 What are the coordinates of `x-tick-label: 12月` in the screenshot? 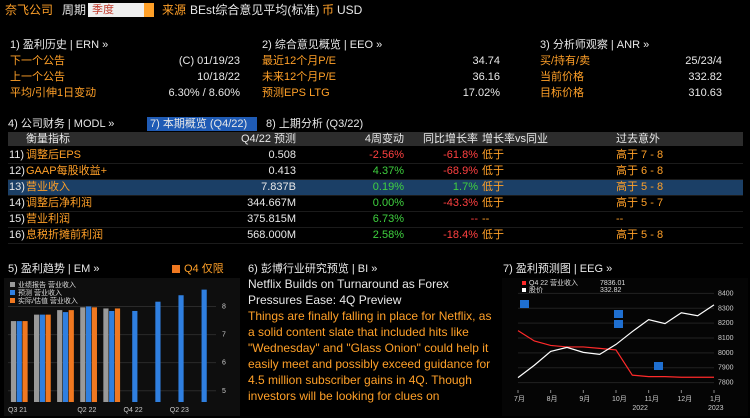 It's located at (684, 399).